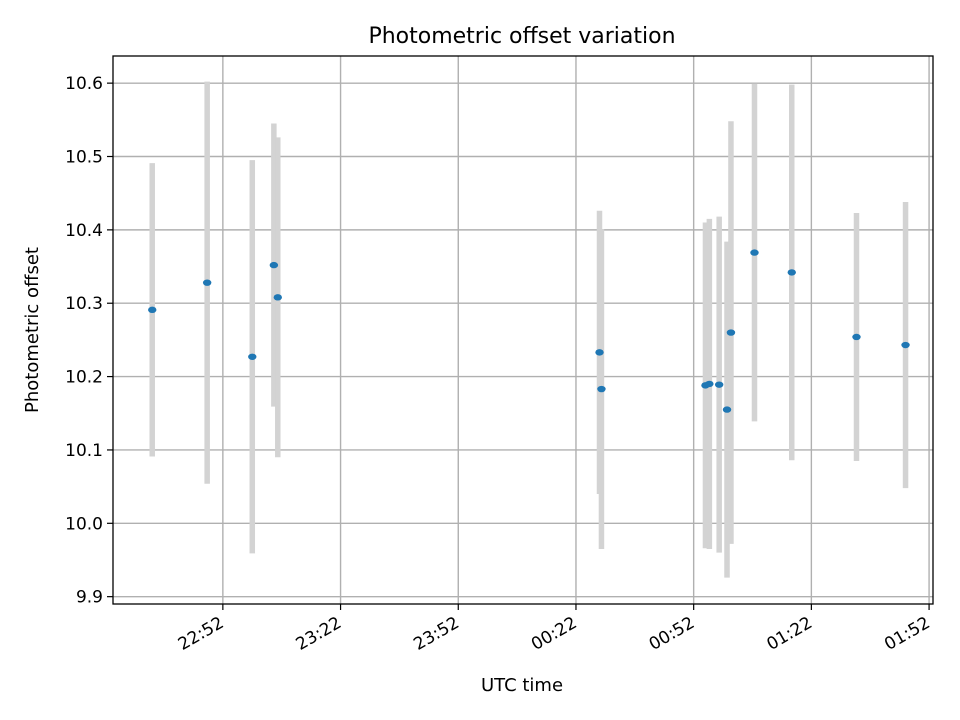 The image size is (960, 720). Describe the element at coordinates (907, 634) in the screenshot. I see `x-tick-label: 01:52` at that location.